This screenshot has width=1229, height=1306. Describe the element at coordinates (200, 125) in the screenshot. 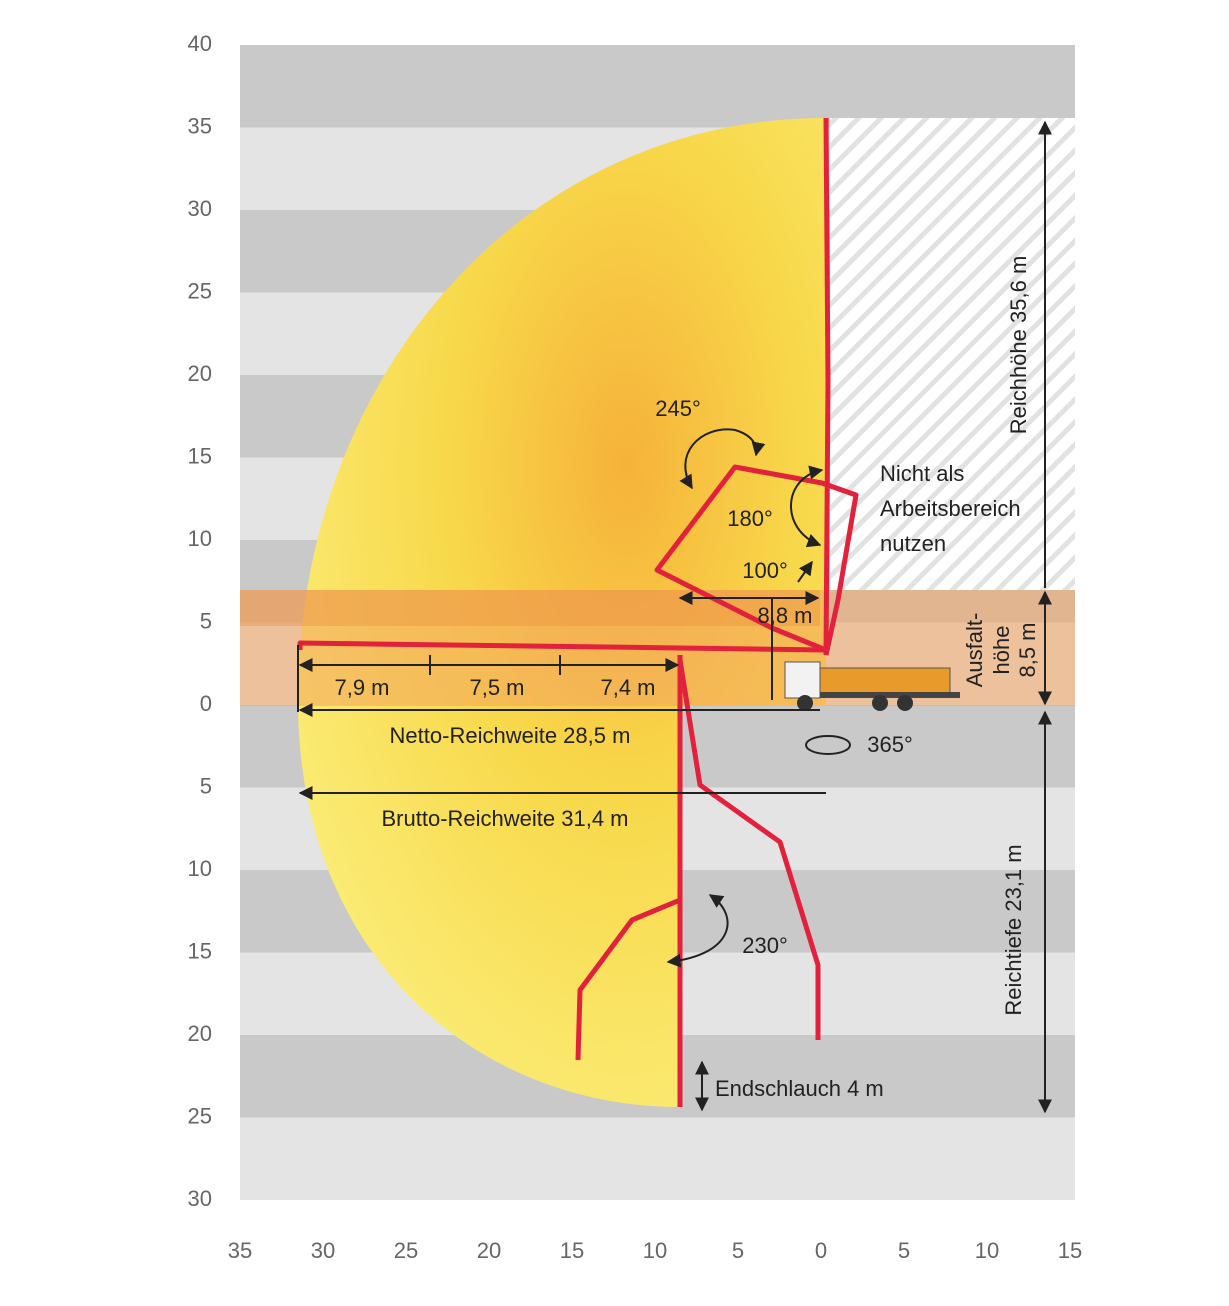

I see `y-tick-label: 35` at that location.